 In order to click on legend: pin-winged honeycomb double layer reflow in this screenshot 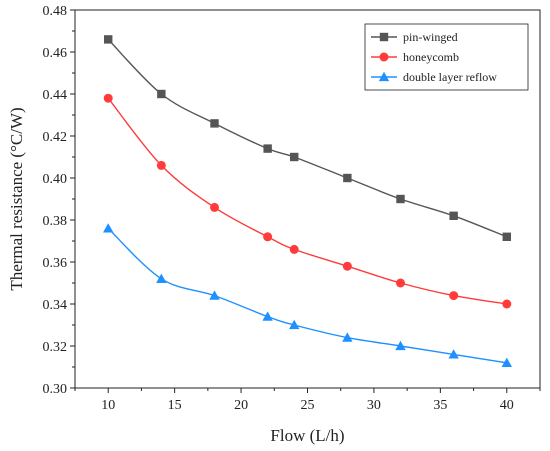, I will do `click(446, 57)`.